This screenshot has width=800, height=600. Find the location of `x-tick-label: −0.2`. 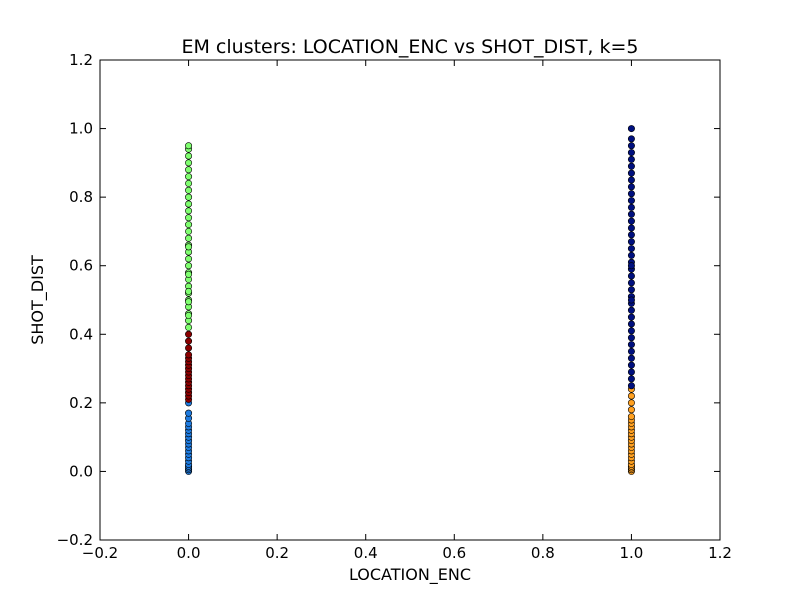

x-tick-label: −0.2 is located at coordinates (100, 553).